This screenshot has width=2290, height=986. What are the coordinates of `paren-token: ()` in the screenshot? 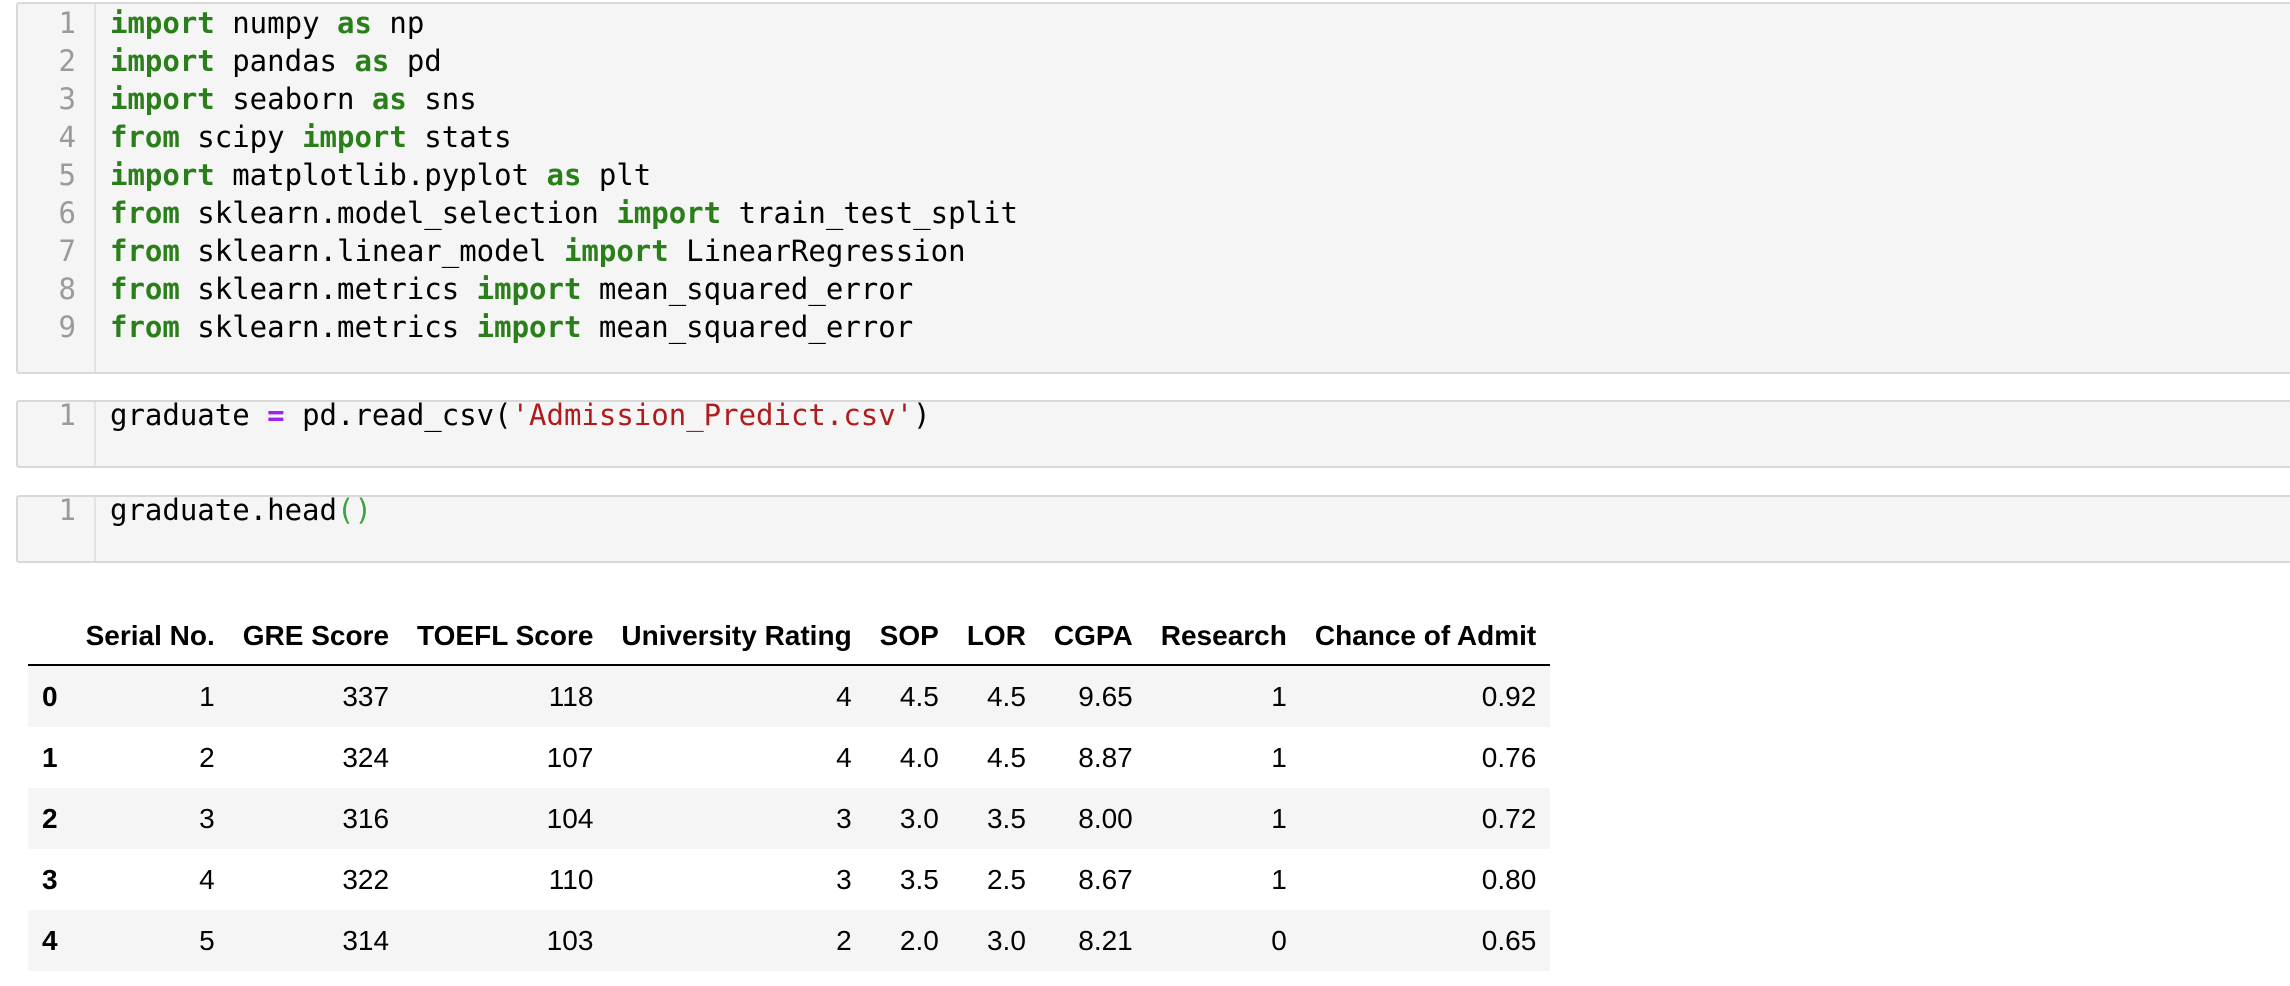 It's located at (354, 511).